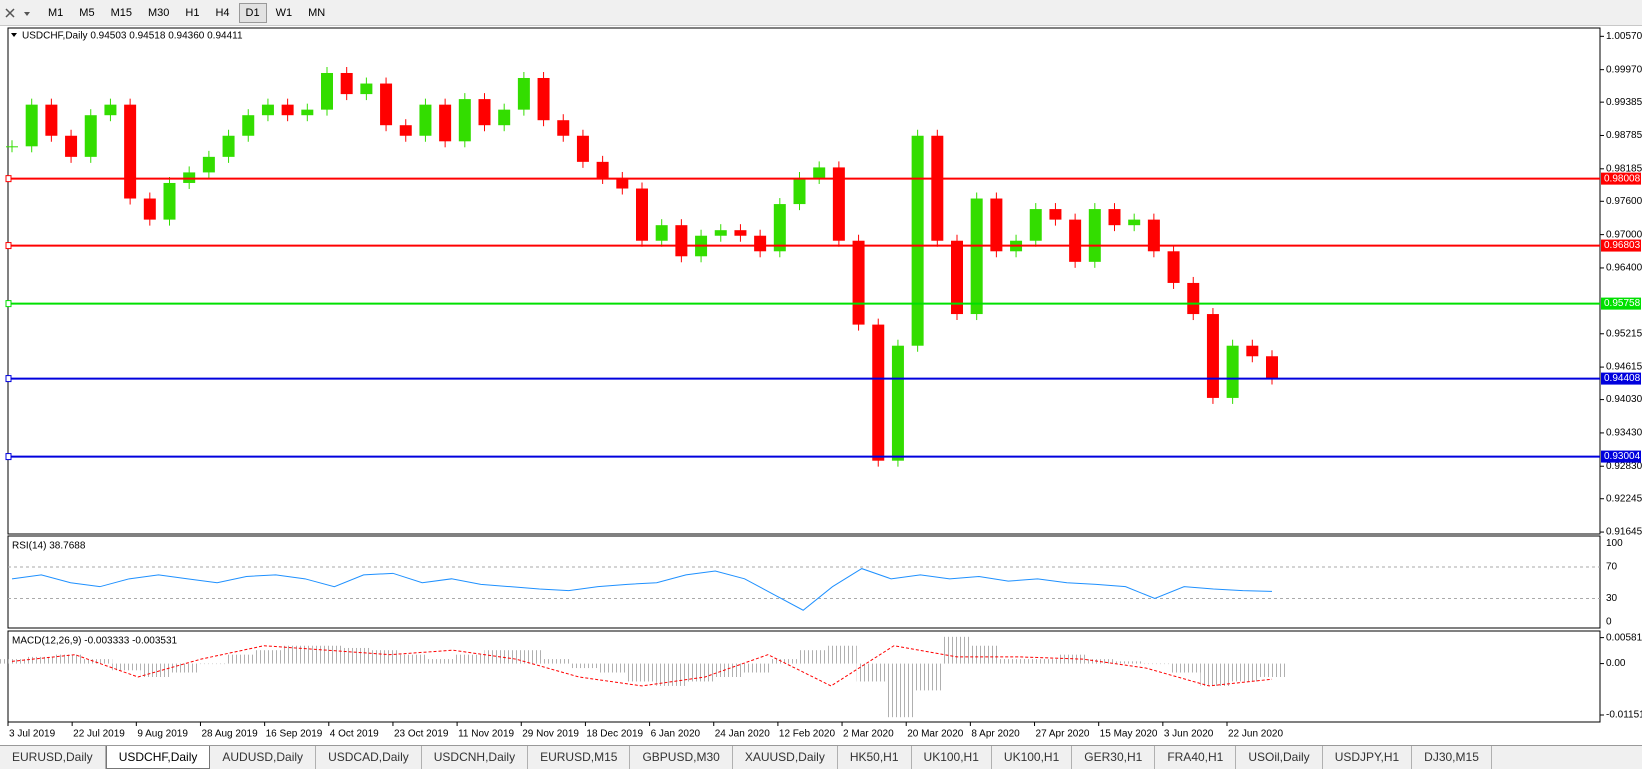 The width and height of the screenshot is (1642, 769). Describe the element at coordinates (579, 757) in the screenshot. I see `chart-tab: EURUSD,M15` at that location.